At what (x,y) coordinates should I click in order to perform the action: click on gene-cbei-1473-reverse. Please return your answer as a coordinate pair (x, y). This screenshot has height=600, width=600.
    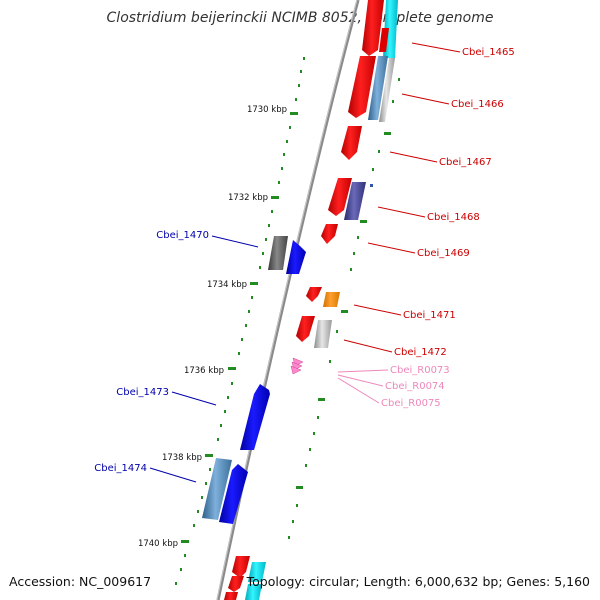
    Looking at the image, I should click on (255, 417).